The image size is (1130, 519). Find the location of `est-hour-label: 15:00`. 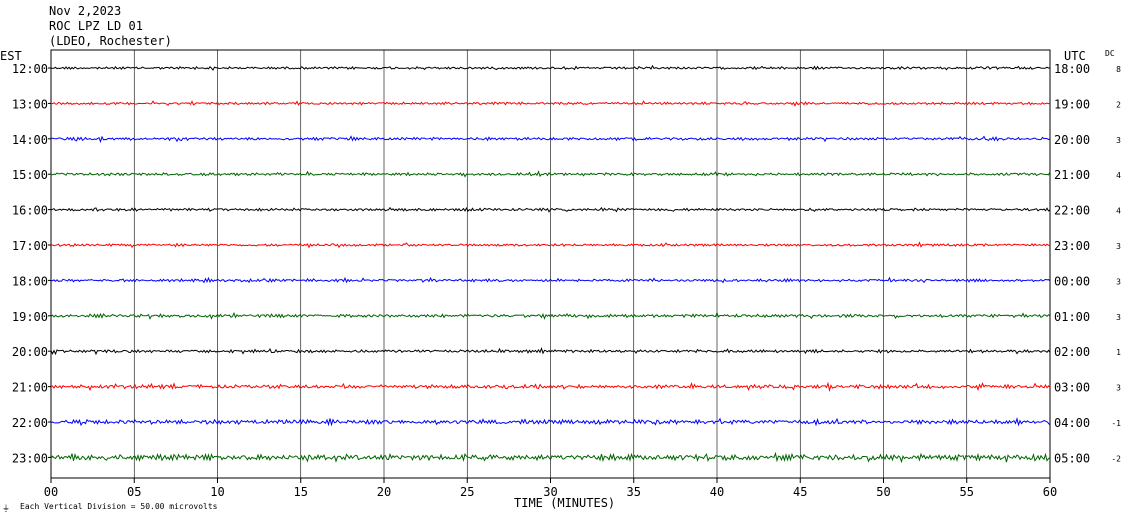

est-hour-label: 15:00 is located at coordinates (30, 175).